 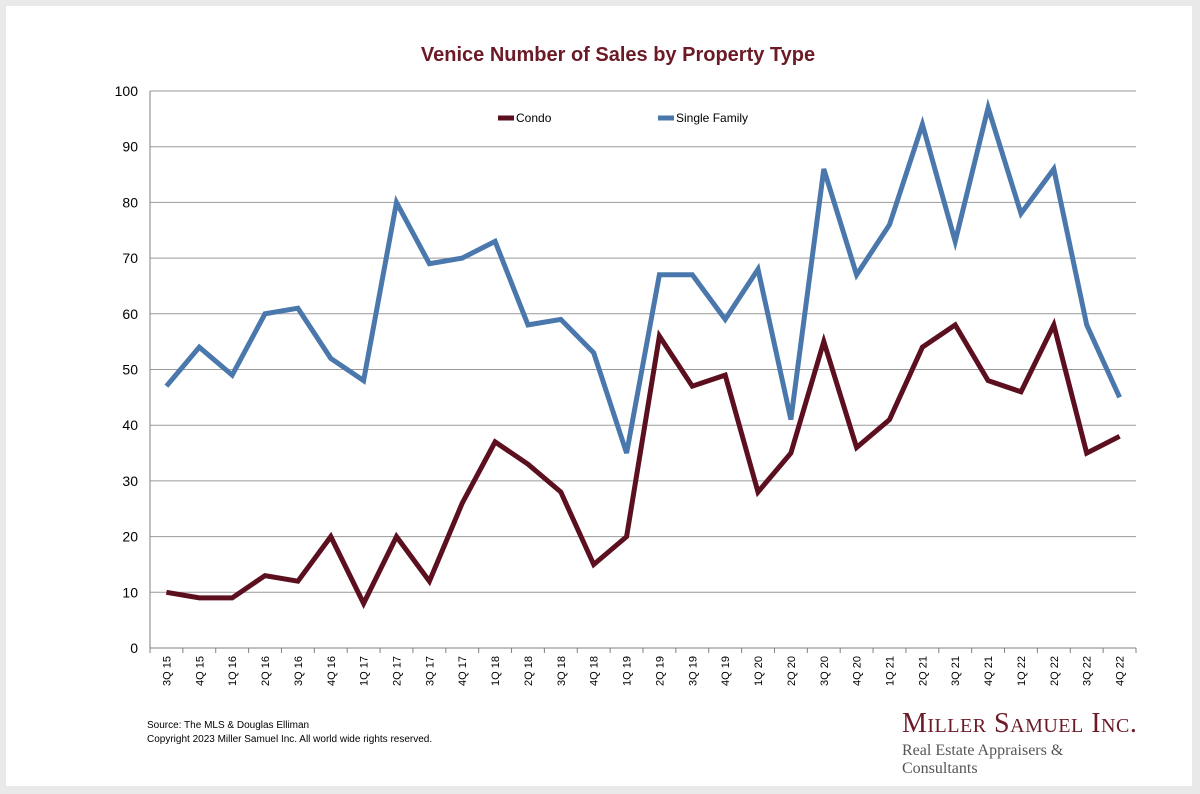 I want to click on x-tick-label: 2Q 18, so click(x=529, y=671).